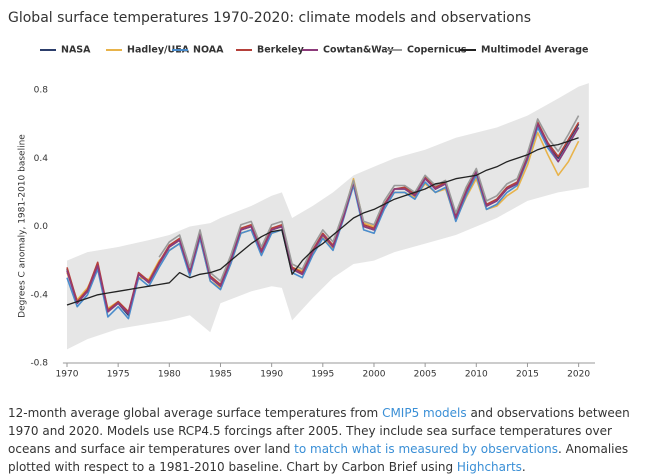 This screenshot has width=647, height=476. Describe the element at coordinates (41, 91) in the screenshot. I see `y-tick-label: 0.8` at that location.